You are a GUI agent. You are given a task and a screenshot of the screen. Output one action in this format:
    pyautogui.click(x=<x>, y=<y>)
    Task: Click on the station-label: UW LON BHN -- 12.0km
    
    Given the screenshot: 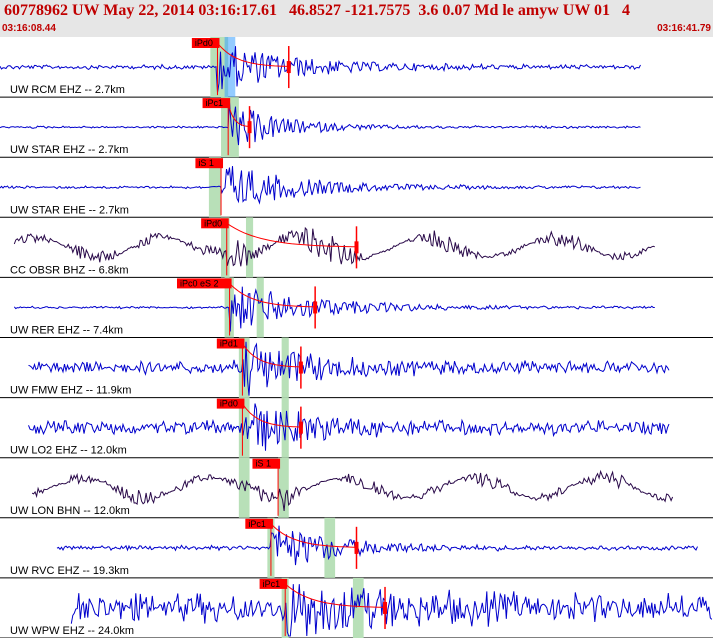 What is the action you would take?
    pyautogui.click(x=70, y=511)
    